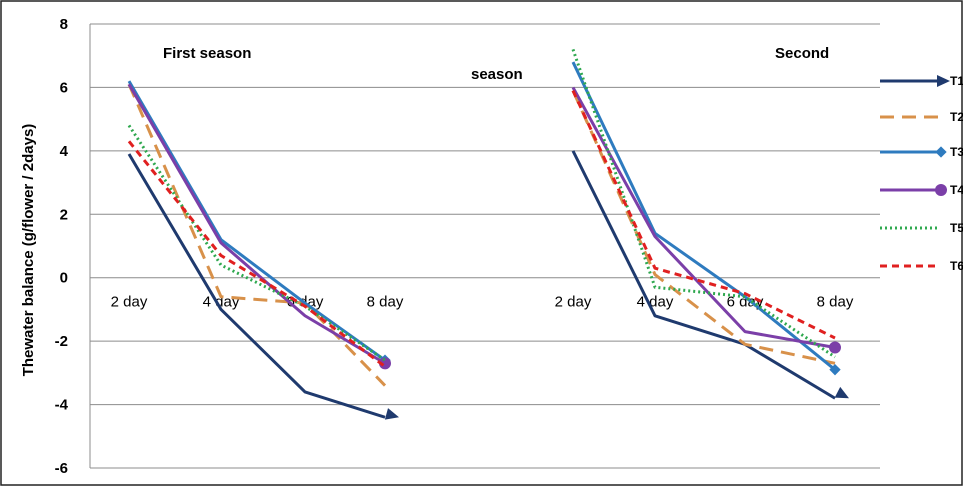 The height and width of the screenshot is (486, 963). Describe the element at coordinates (256, 254) in the screenshot. I see `series-line-t6-first-season` at that location.